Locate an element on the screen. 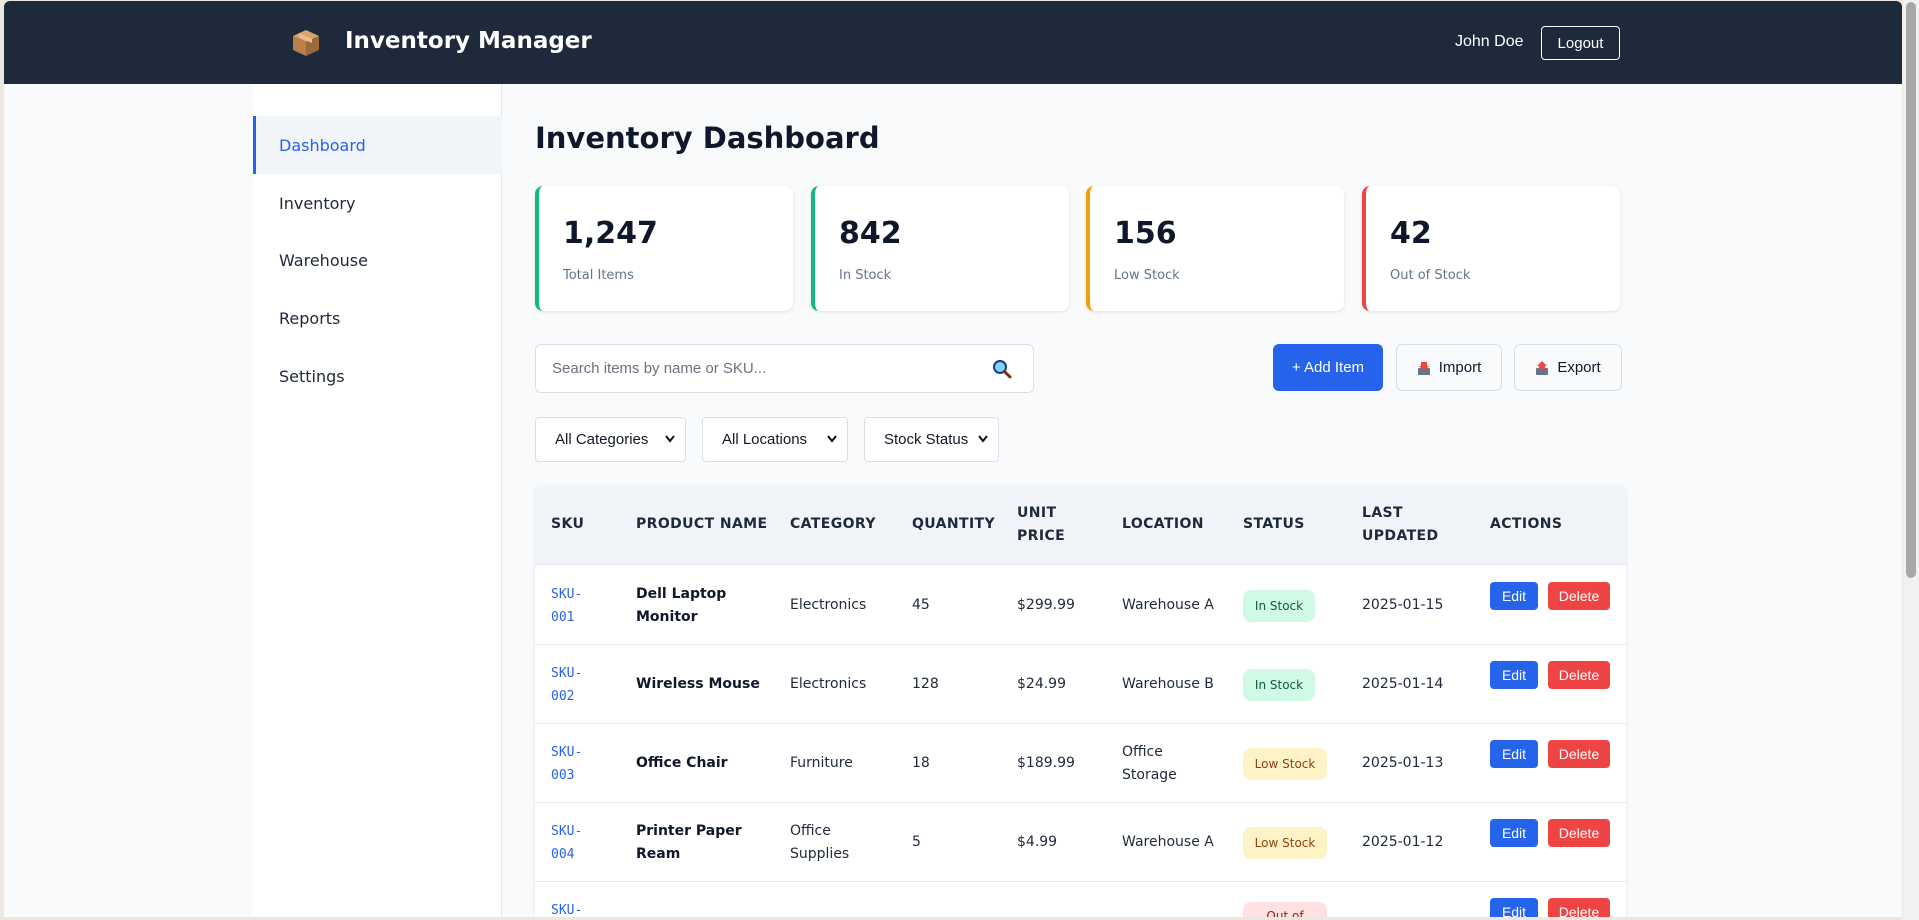 This screenshot has height=920, width=1919. sidebar-item-dashboard: Dashboard is located at coordinates (377, 145).